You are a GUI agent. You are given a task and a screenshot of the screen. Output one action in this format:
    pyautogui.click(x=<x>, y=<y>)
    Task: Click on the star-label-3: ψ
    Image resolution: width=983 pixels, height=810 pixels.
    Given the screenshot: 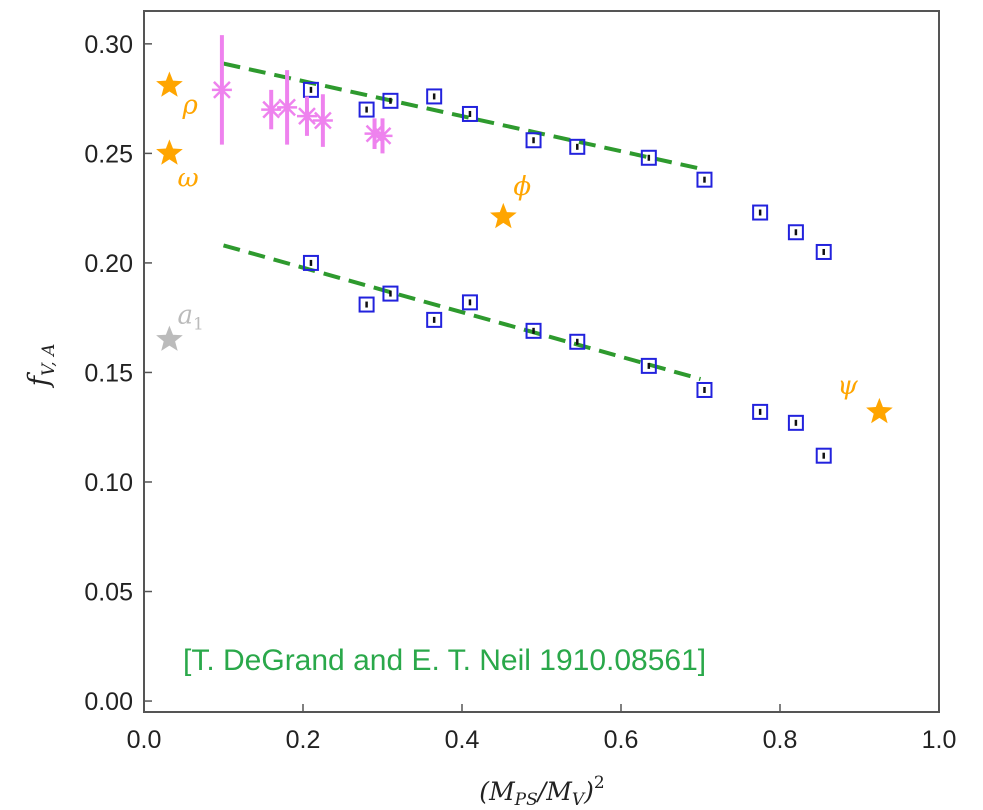 What is the action you would take?
    pyautogui.click(x=847, y=386)
    